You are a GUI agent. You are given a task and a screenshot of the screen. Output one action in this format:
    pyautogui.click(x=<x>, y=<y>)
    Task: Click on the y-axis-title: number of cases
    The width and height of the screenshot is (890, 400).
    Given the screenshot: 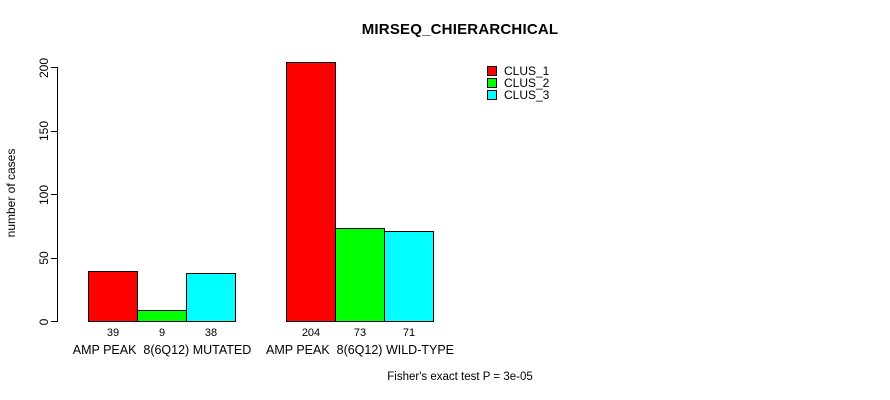 What is the action you would take?
    pyautogui.click(x=11, y=193)
    